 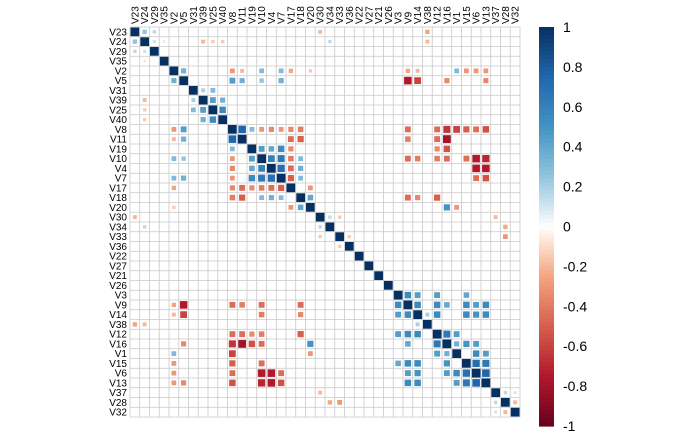 I want to click on corr-cell-V37-V28, so click(x=505, y=392).